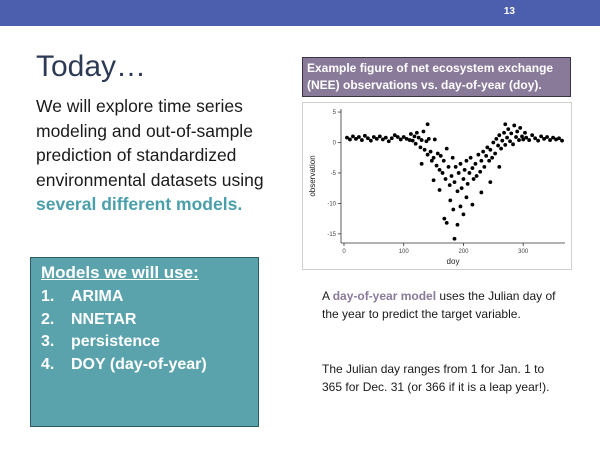  What do you see at coordinates (331, 204) in the screenshot?
I see `y-tick-label: -10` at bounding box center [331, 204].